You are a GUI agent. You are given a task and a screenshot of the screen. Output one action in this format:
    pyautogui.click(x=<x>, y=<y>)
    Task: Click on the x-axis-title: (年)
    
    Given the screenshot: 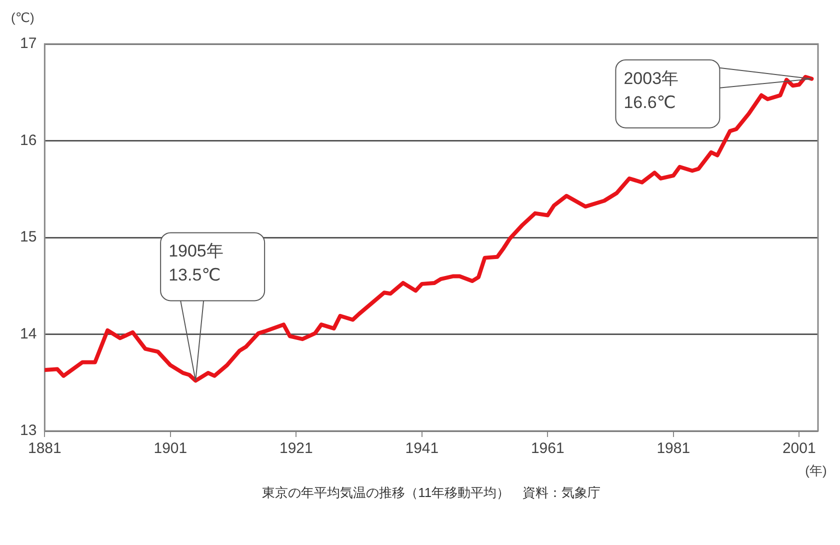 What is the action you would take?
    pyautogui.click(x=816, y=470)
    